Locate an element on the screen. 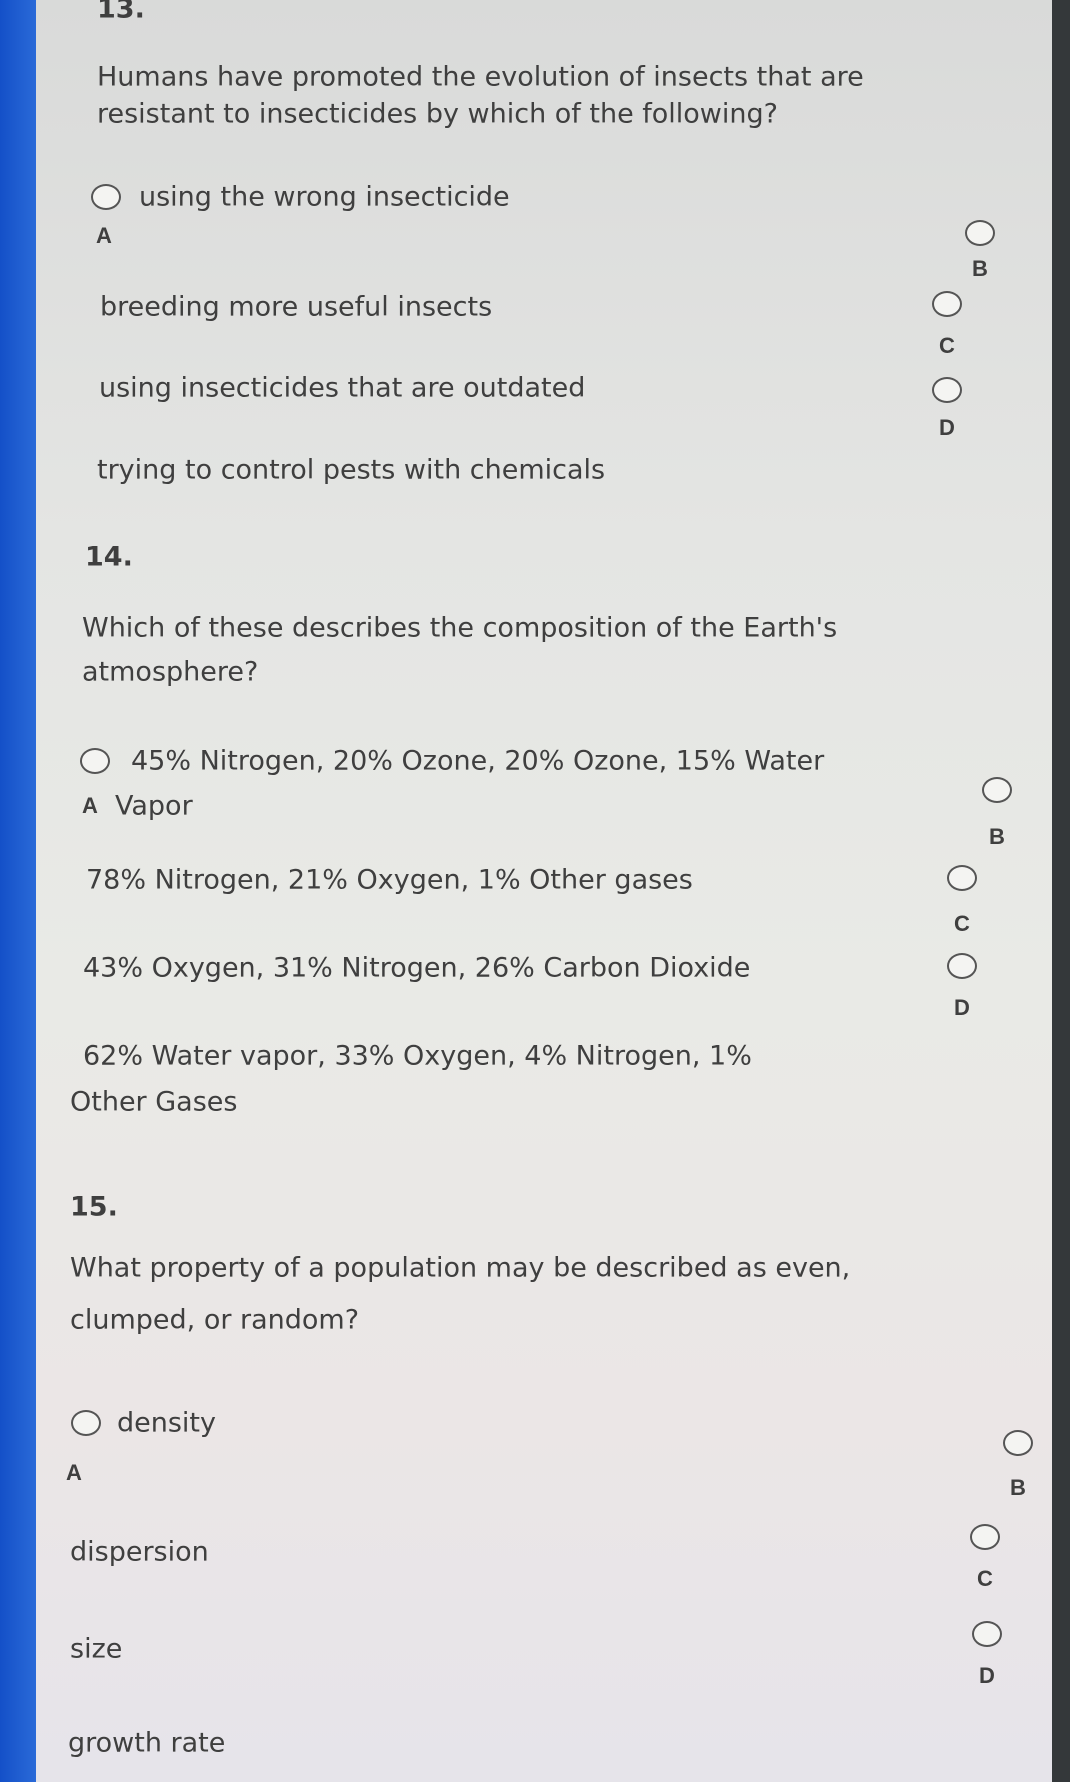 This screenshot has height=1782, width=1070. question-15-number: 15. is located at coordinates (94, 1207).